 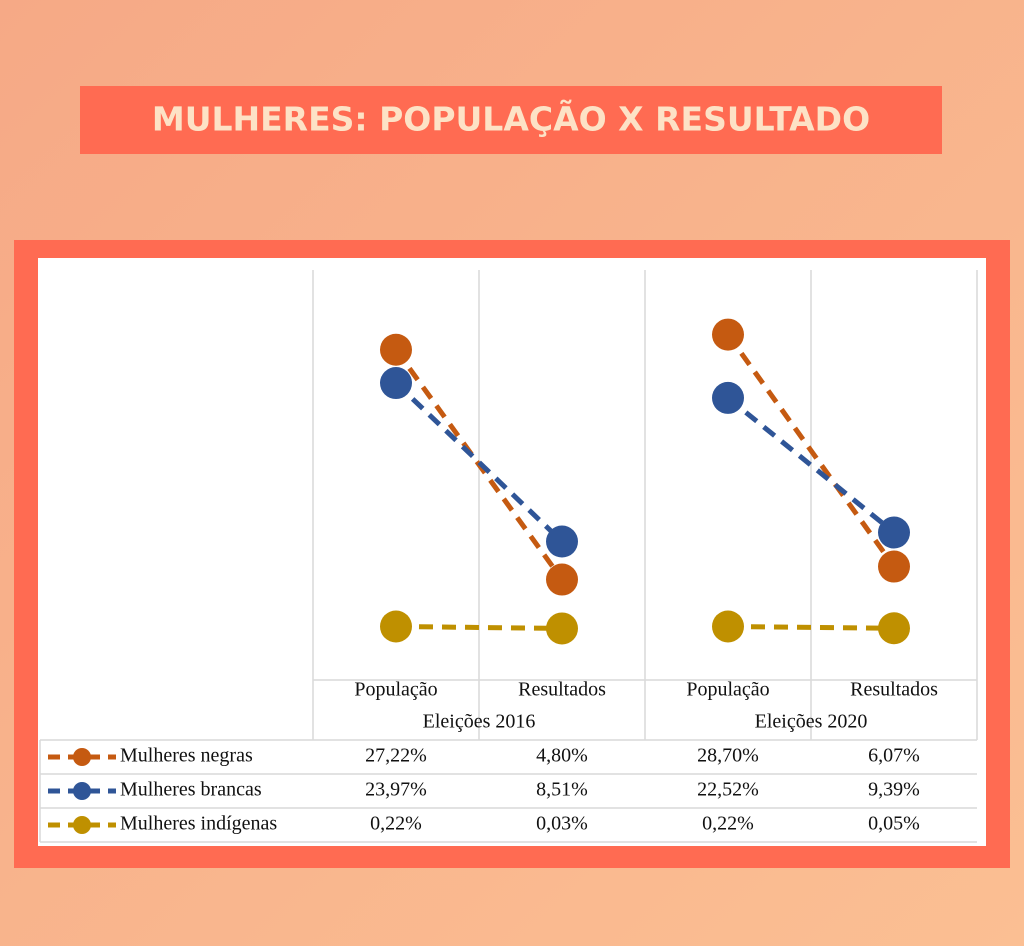 I want to click on table-cell: 8,51%, so click(x=562, y=790).